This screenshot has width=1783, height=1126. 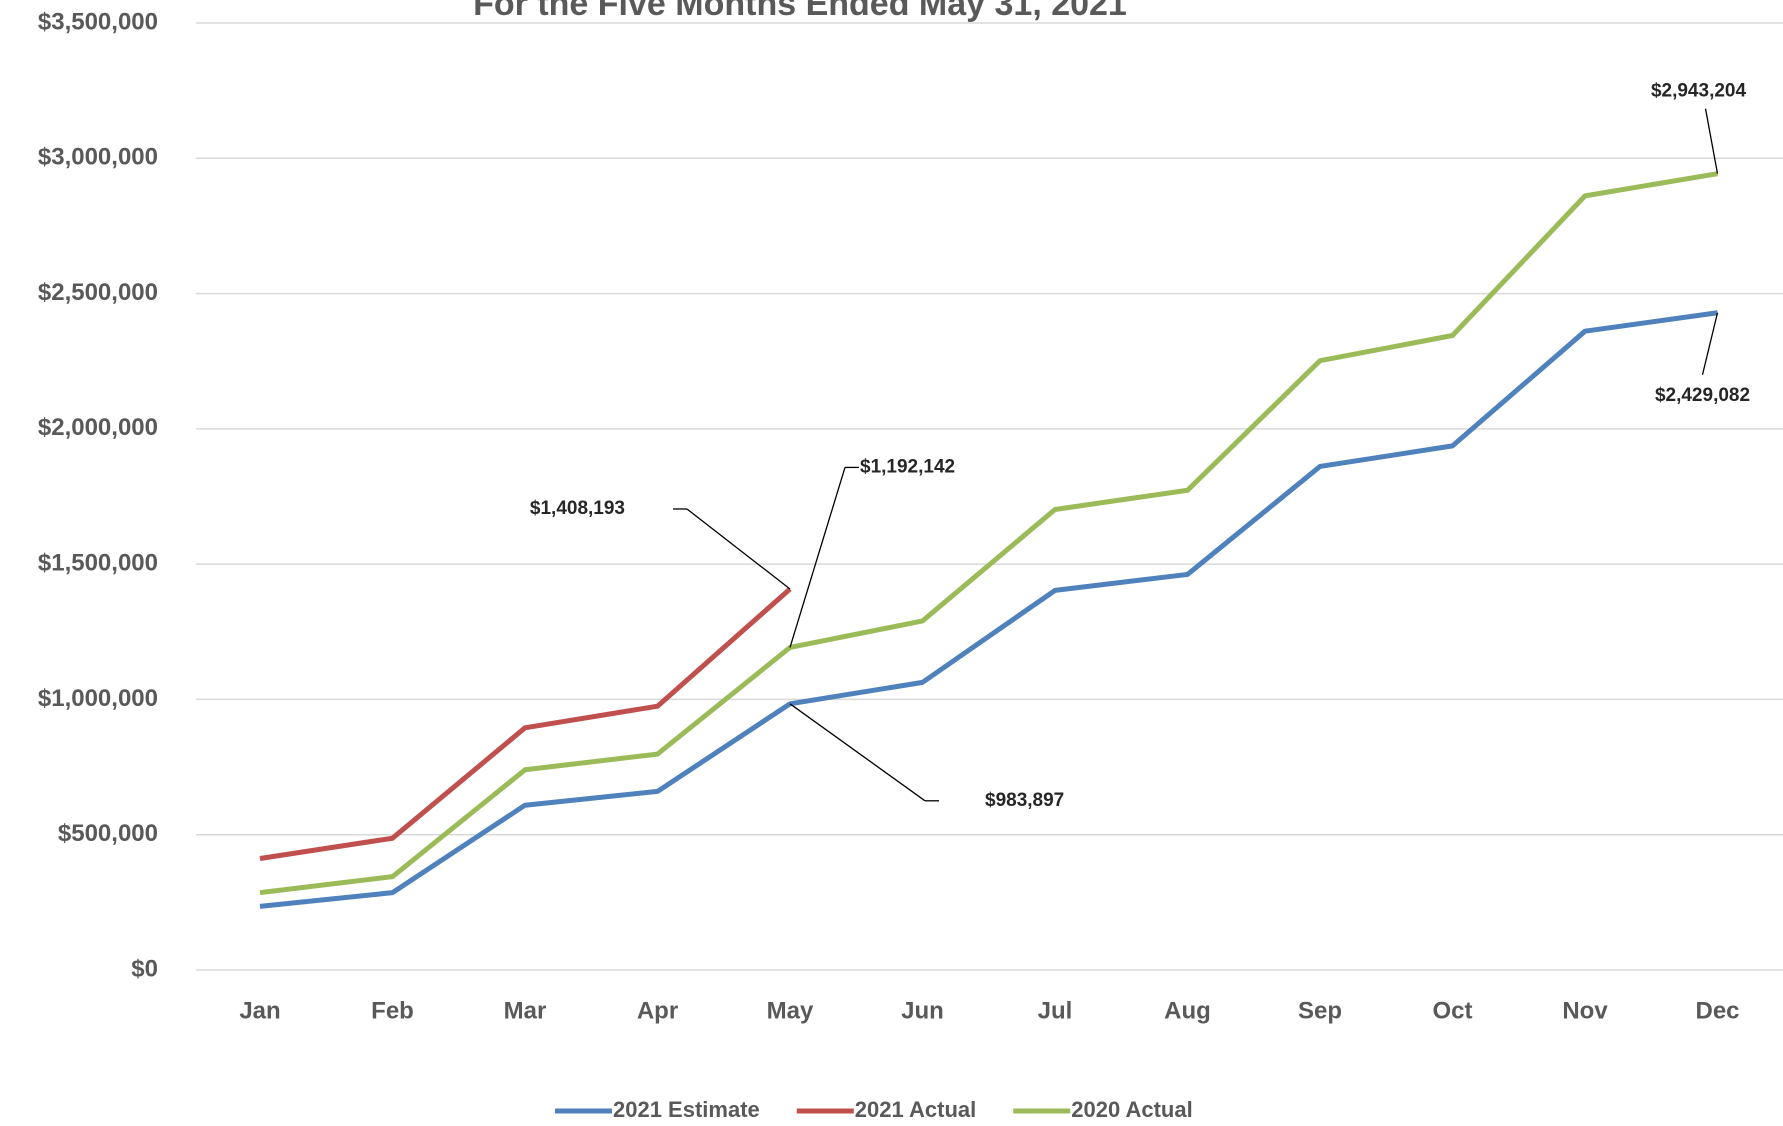 What do you see at coordinates (1055, 1010) in the screenshot?
I see `x-tick-label: Jul` at bounding box center [1055, 1010].